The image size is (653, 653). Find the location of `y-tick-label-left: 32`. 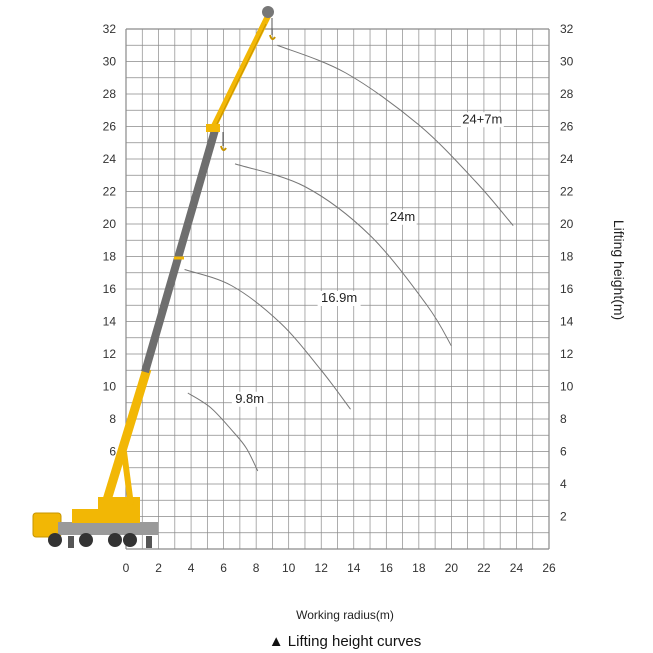

y-tick-label-left: 32 is located at coordinates (110, 29).